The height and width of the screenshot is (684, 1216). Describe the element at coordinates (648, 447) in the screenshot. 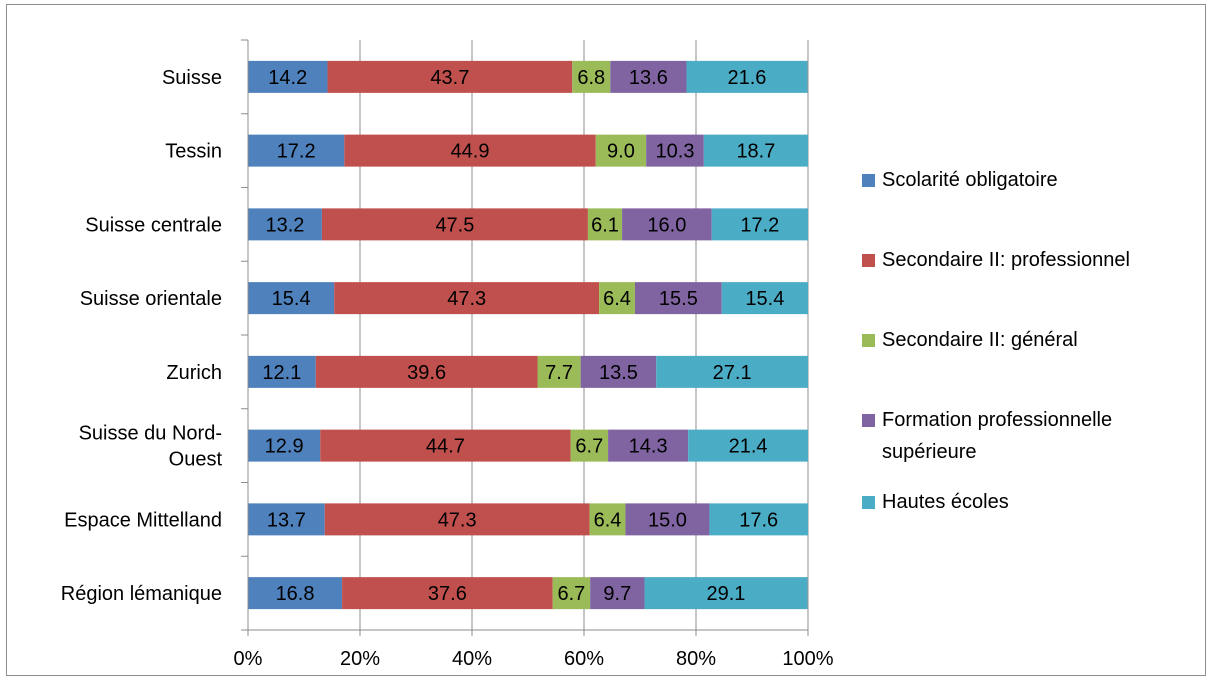

I see `data-label: 14.3` at that location.